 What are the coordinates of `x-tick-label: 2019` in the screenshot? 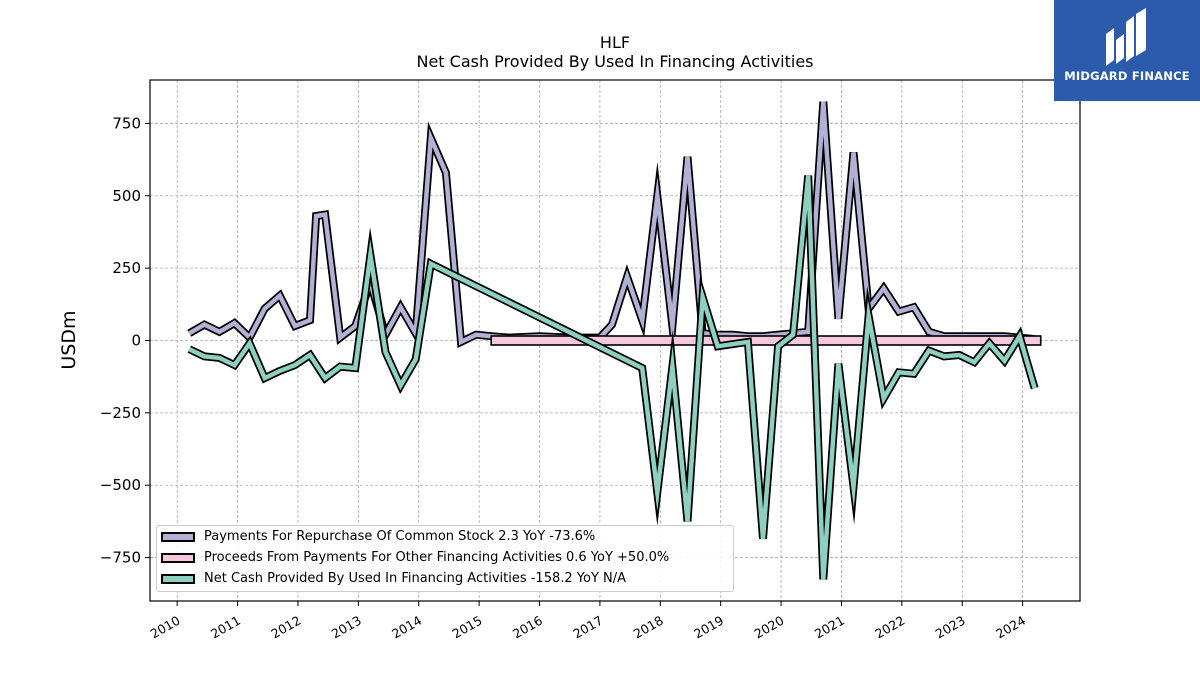 It's located at (708, 627).